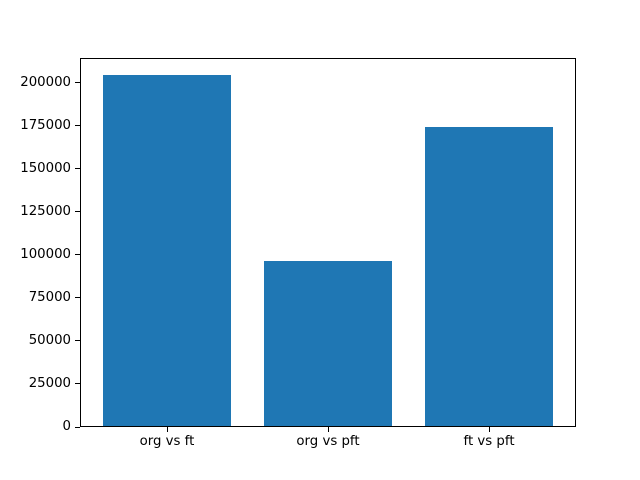  Describe the element at coordinates (49, 297) in the screenshot. I see `y-tick-label: 75000` at that location.